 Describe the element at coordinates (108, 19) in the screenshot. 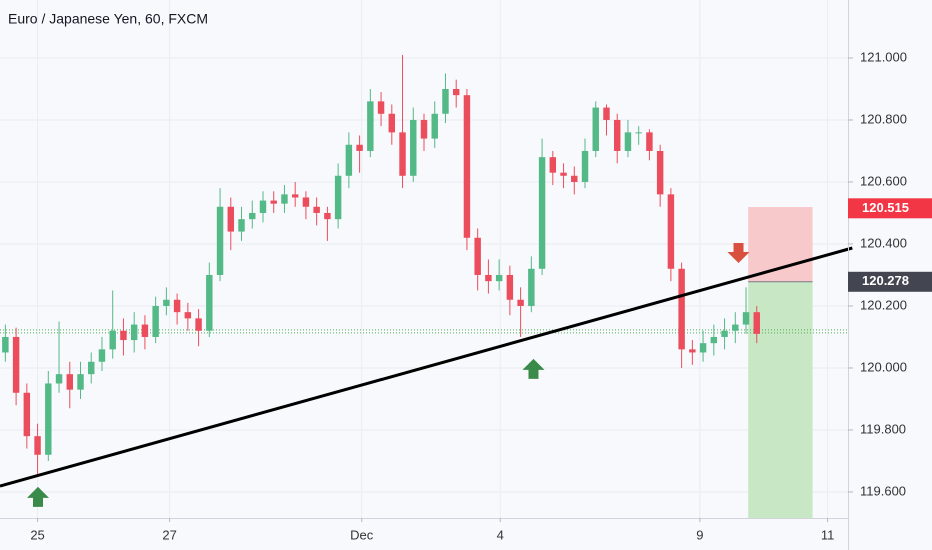

I see `chart-title: Euro / Japanese Yen, 60, FXCM` at that location.